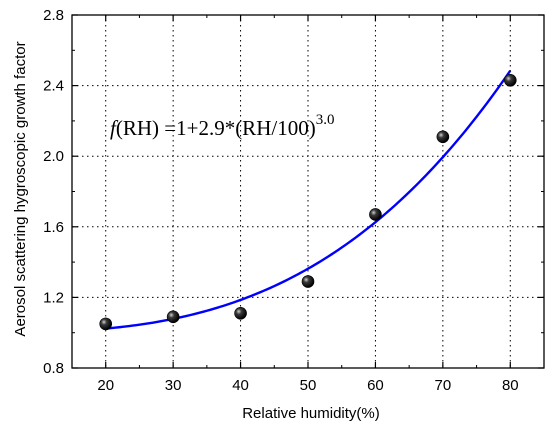 The height and width of the screenshot is (430, 546). What do you see at coordinates (173, 385) in the screenshot?
I see `x-tick-label: 30` at bounding box center [173, 385].